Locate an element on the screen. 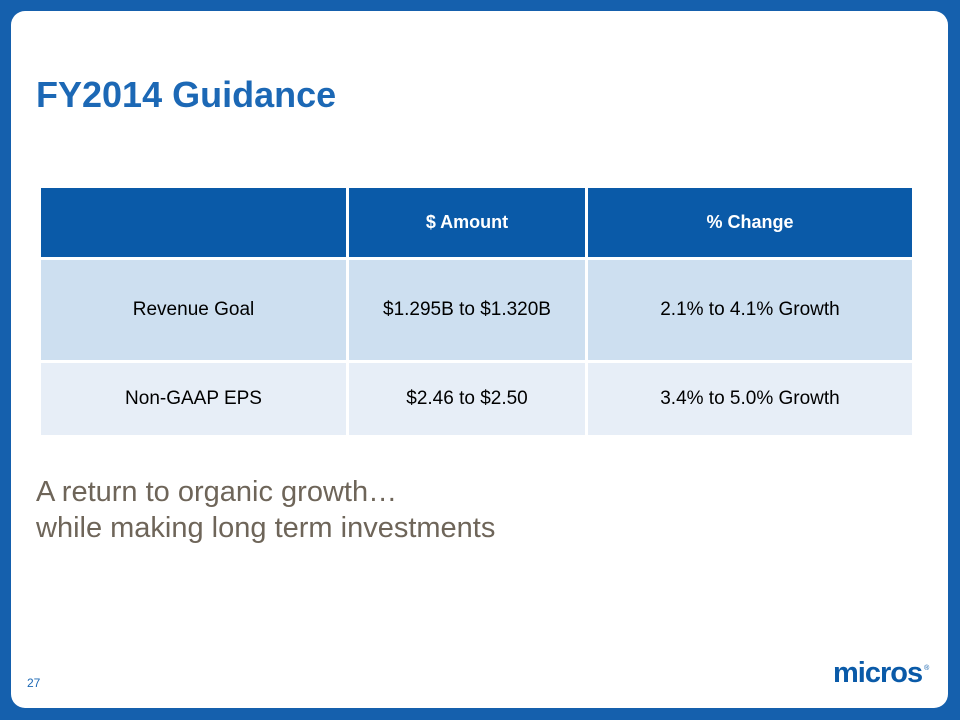 This screenshot has height=720, width=960. change-cell: 3.4% to 5.0% Growth is located at coordinates (750, 399).